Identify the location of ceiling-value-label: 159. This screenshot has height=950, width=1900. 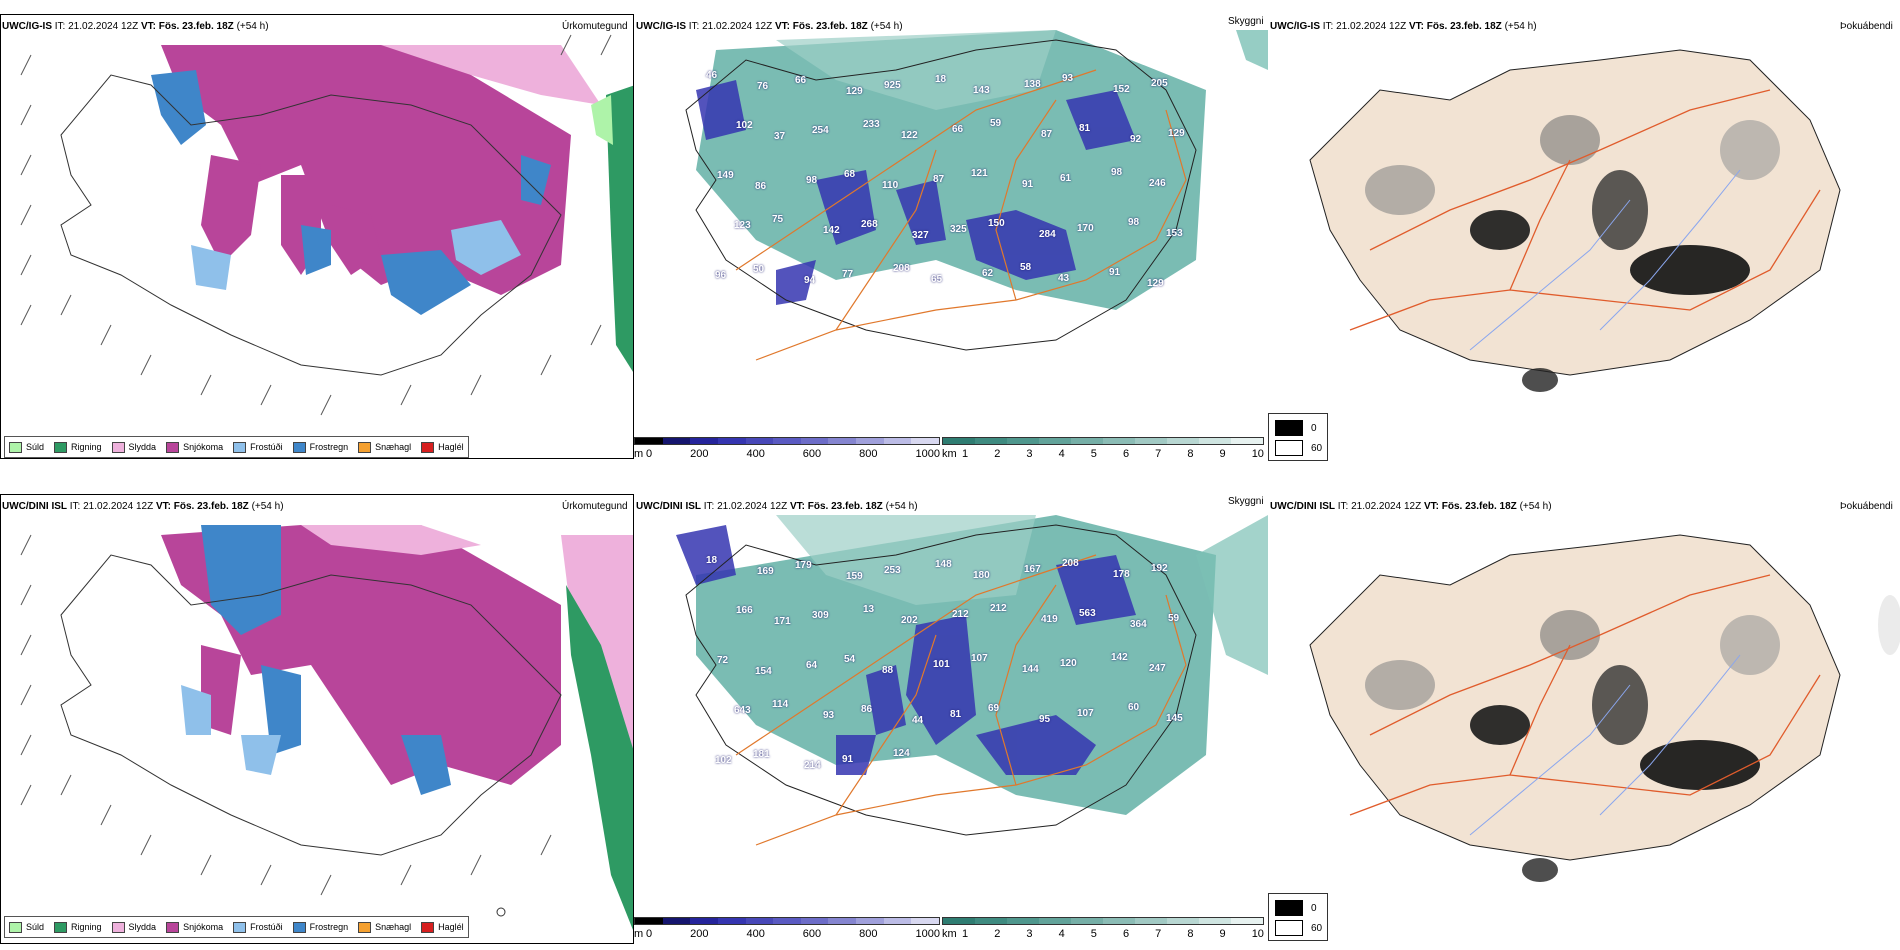
(854, 576).